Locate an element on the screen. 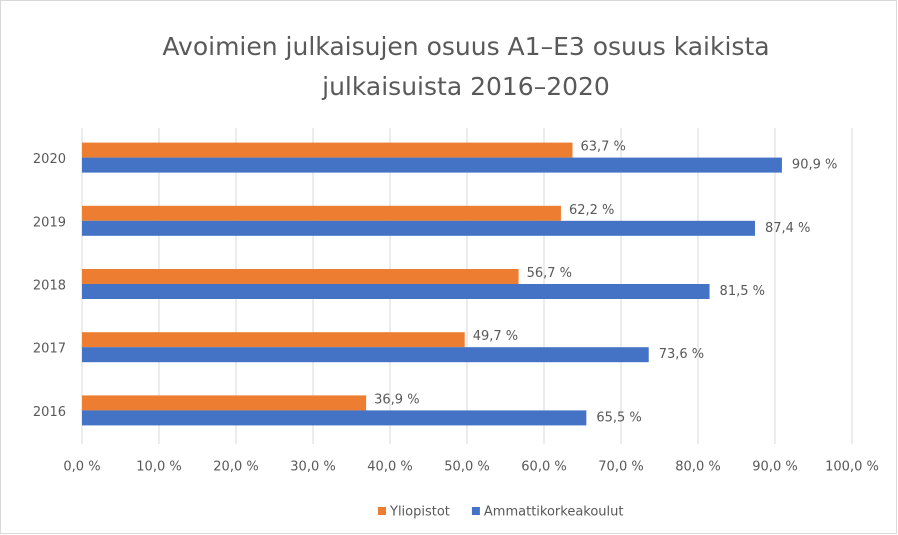  y-tick-label: 2016 is located at coordinates (49, 412).